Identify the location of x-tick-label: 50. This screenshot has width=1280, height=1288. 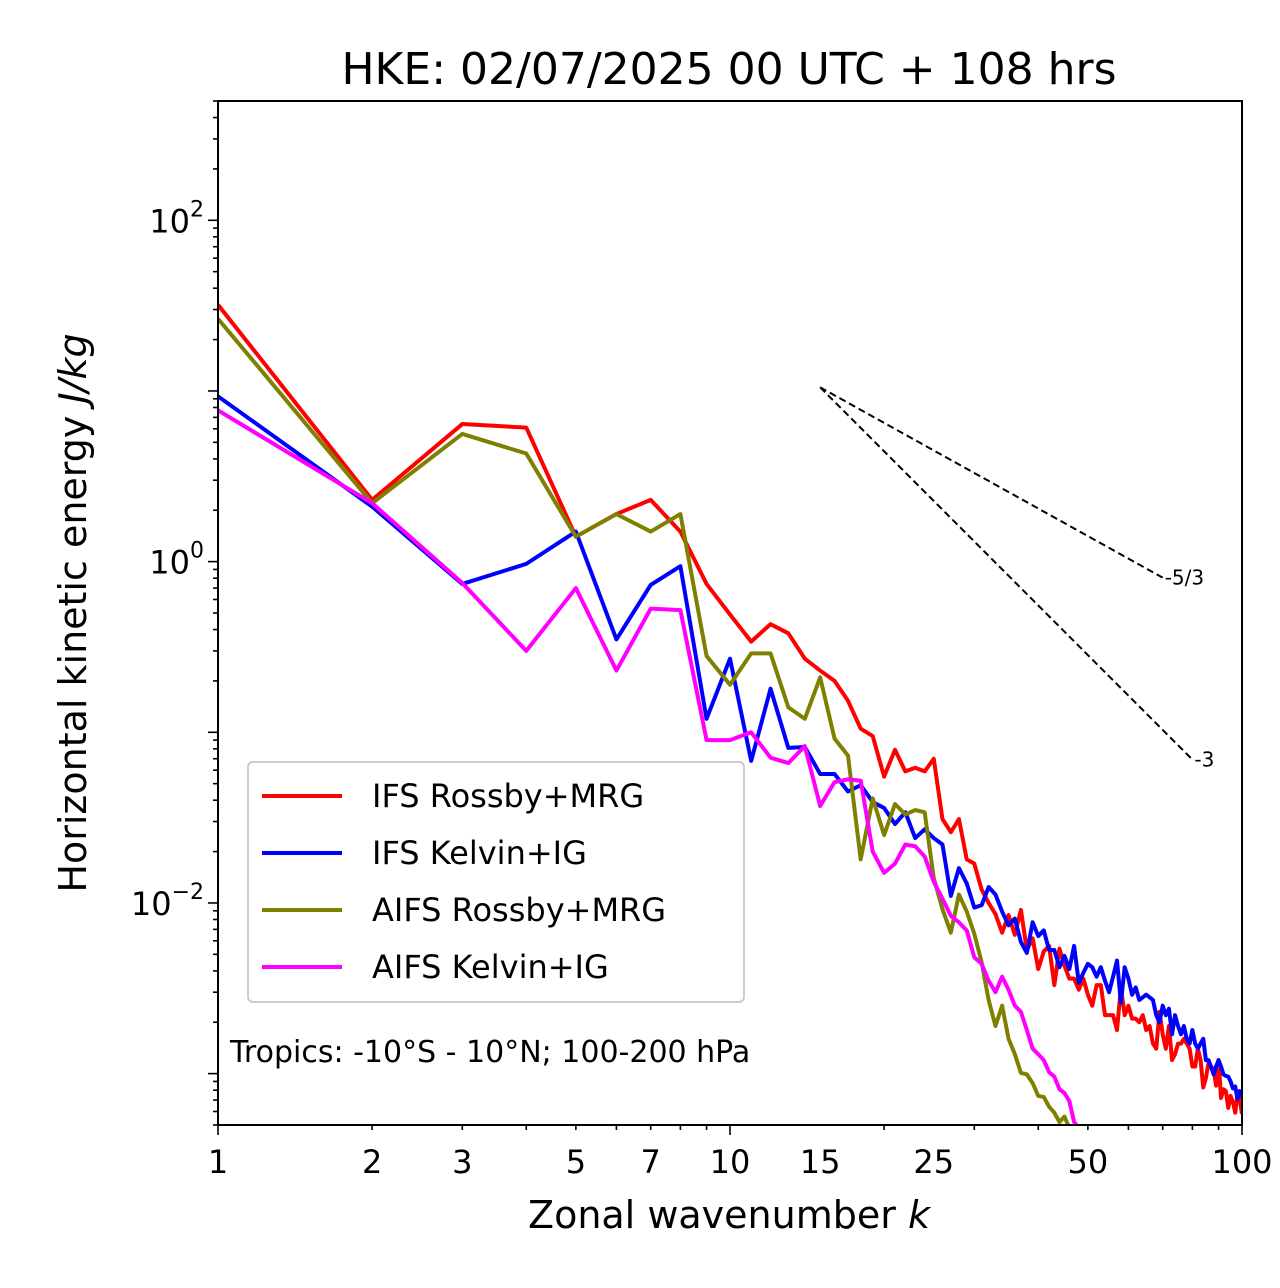
(1088, 1162).